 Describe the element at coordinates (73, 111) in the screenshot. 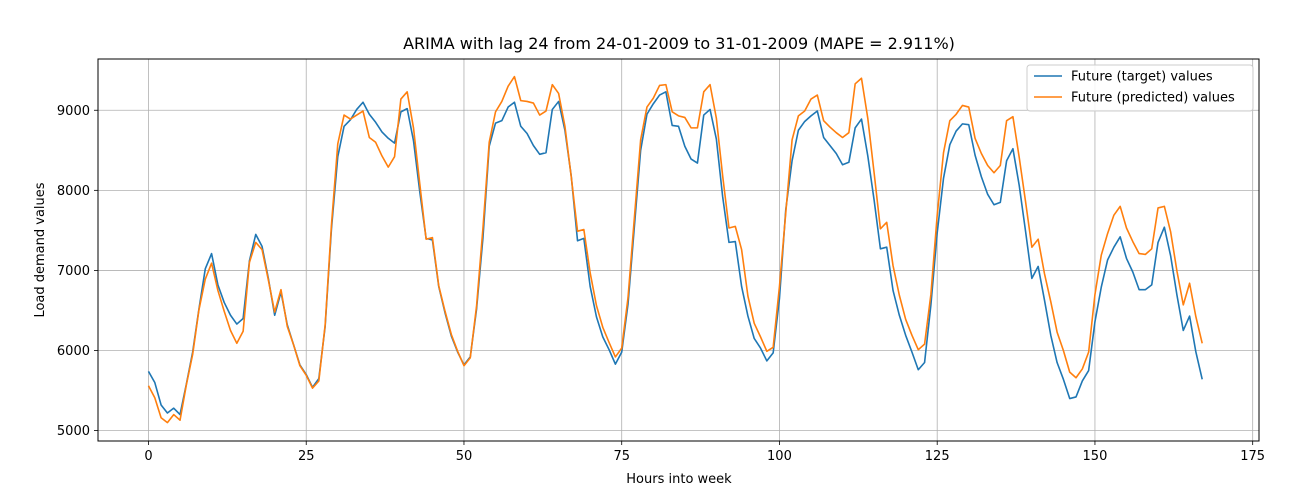

I see `y-tick-label: 9000` at that location.